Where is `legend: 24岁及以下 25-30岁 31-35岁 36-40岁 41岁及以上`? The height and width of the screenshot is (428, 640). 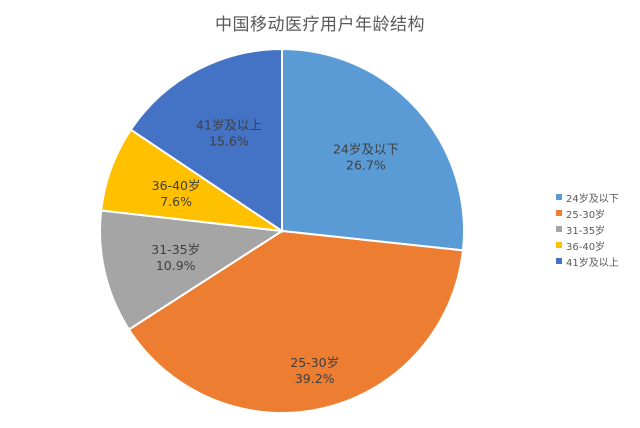
legend: 24岁及以下 25-30岁 31-35岁 36-40岁 41岁及以上 is located at coordinates (598, 229).